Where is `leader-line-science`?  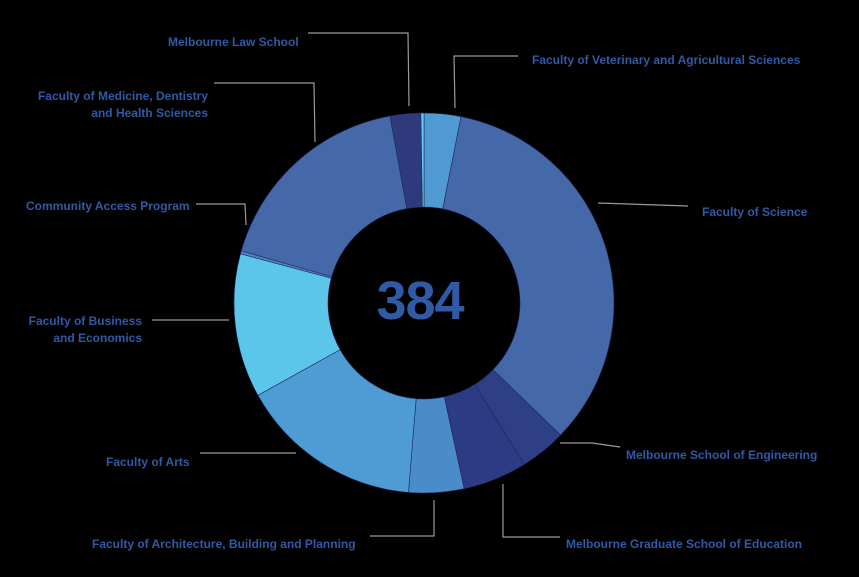
leader-line-science is located at coordinates (643, 204).